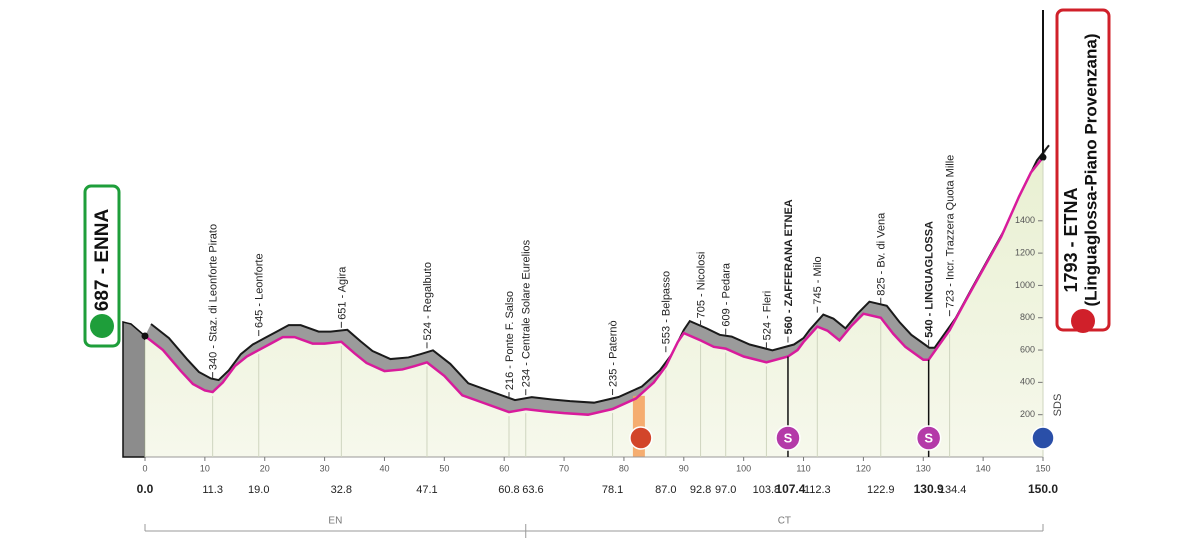  Describe the element at coordinates (504, 468) in the screenshot. I see `x-tick-label: 60` at that location.